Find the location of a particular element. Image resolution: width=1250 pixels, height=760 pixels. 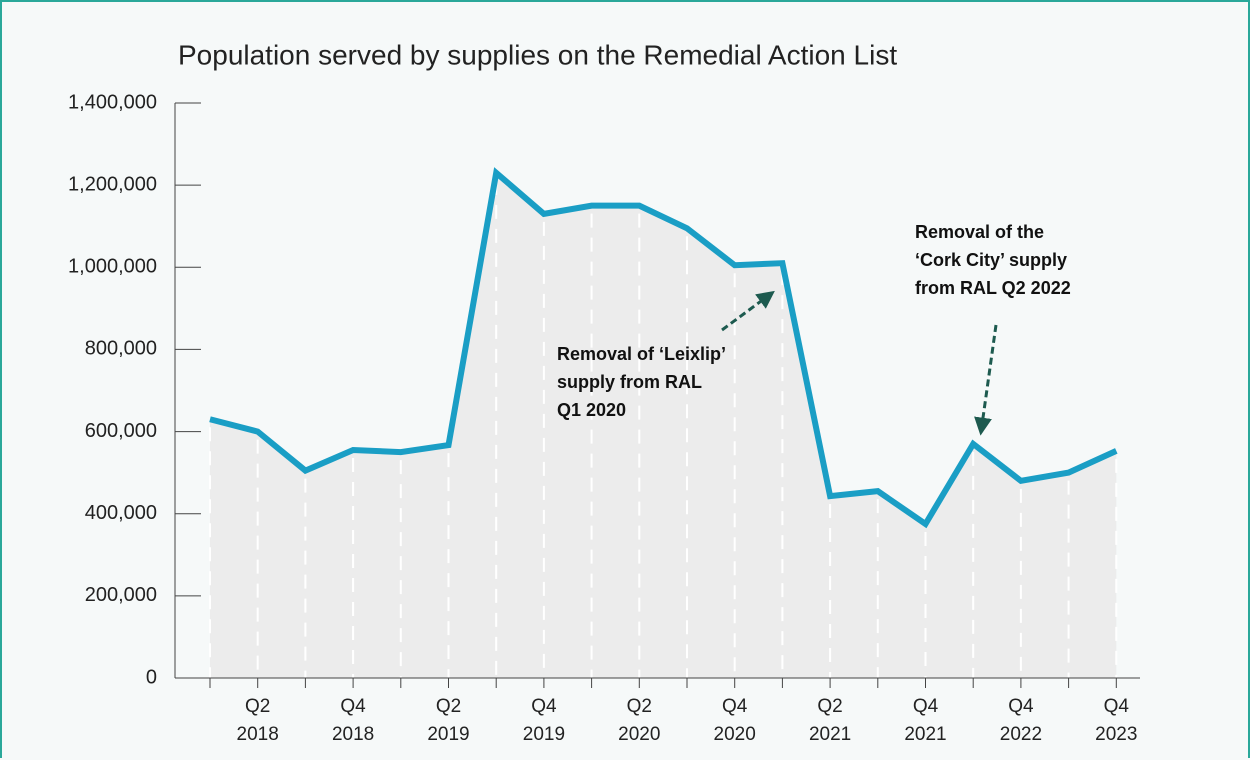

x-tick-label: Q2 2021 is located at coordinates (830, 720).